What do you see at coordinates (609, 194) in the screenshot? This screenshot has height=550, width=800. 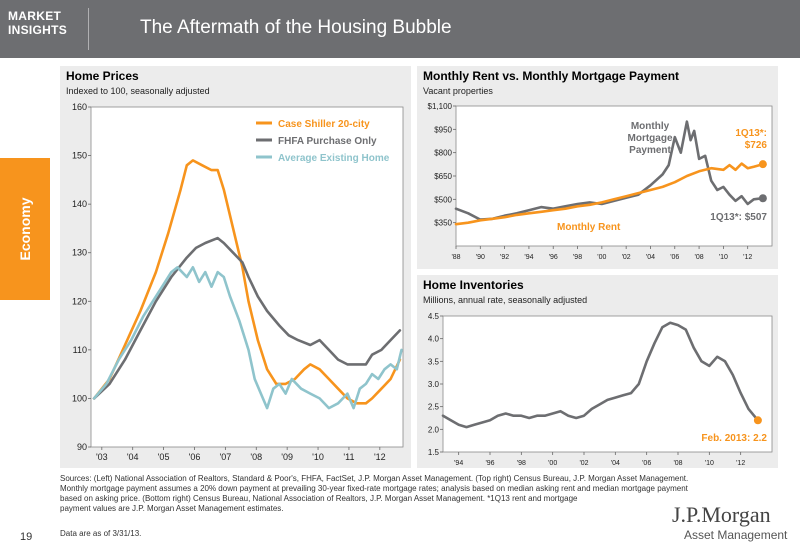 I see `series-line-monthly-rent` at bounding box center [609, 194].